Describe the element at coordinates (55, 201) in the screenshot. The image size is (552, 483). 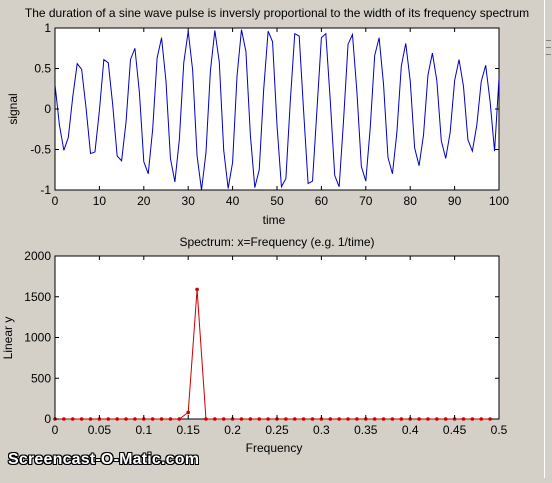
I see `chart-signal-x-tick-label: 0` at that location.